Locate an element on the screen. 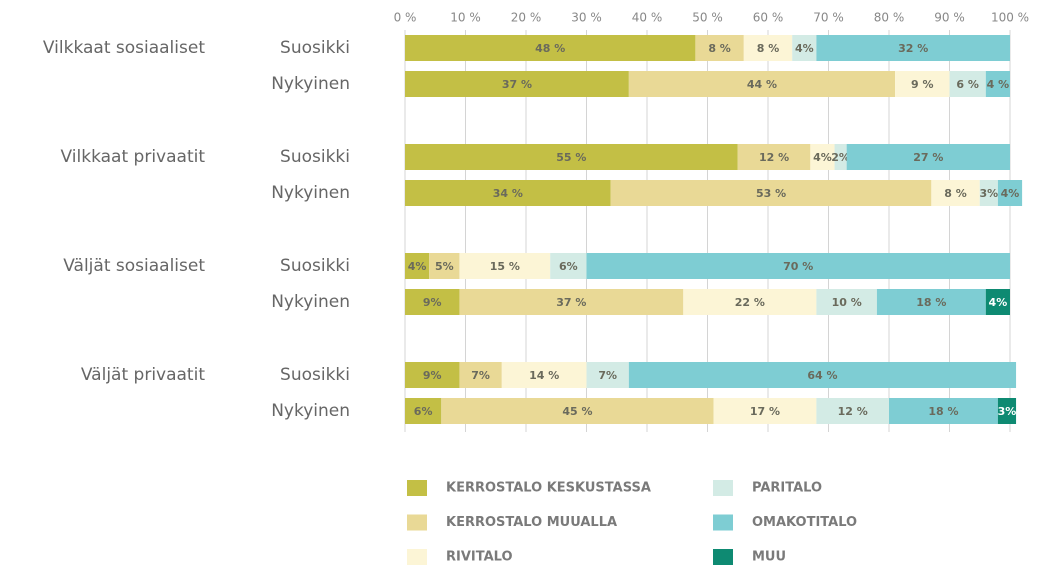 The height and width of the screenshot is (567, 1046). legend-label: PARITALO is located at coordinates (787, 488).